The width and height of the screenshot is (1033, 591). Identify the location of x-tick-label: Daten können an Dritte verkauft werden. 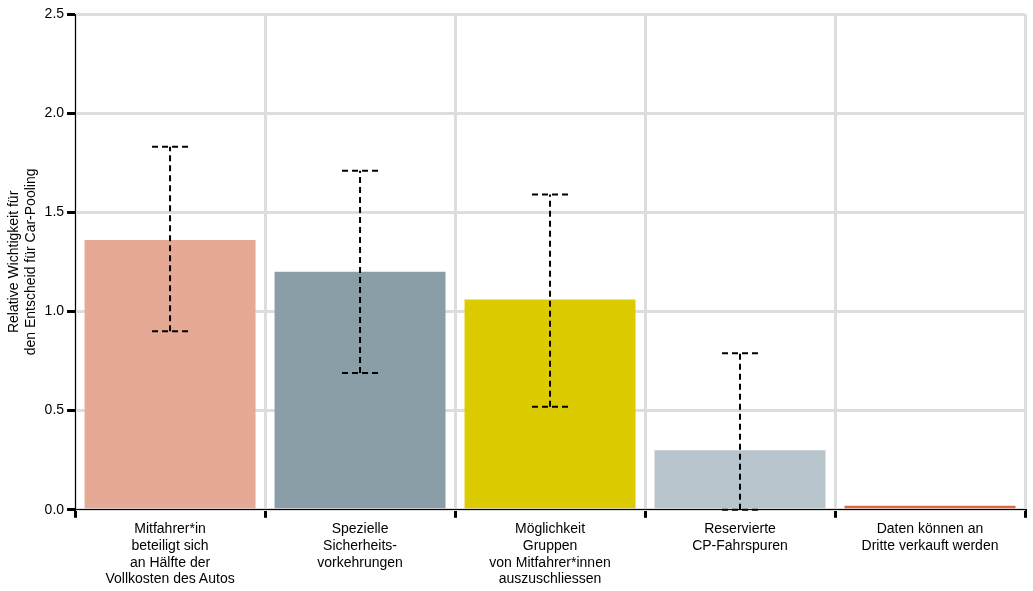
(930, 536).